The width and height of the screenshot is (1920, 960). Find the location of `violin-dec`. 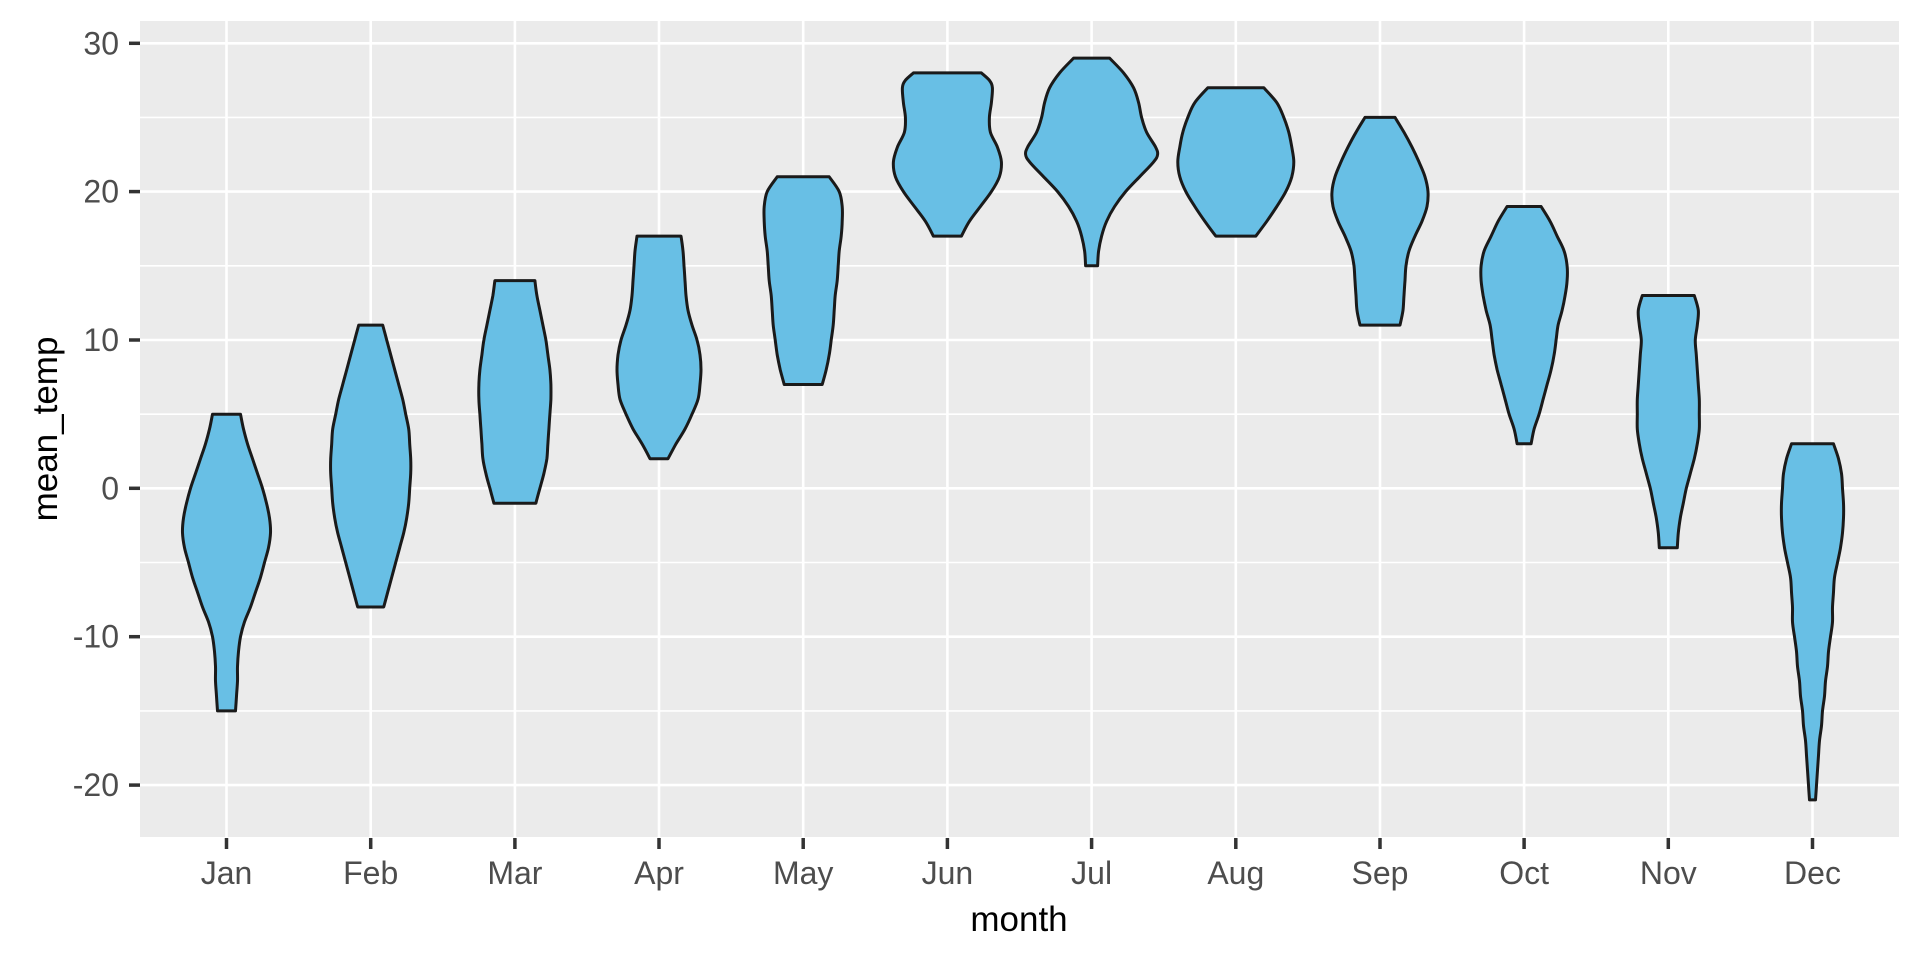

violin-dec is located at coordinates (1812, 622).